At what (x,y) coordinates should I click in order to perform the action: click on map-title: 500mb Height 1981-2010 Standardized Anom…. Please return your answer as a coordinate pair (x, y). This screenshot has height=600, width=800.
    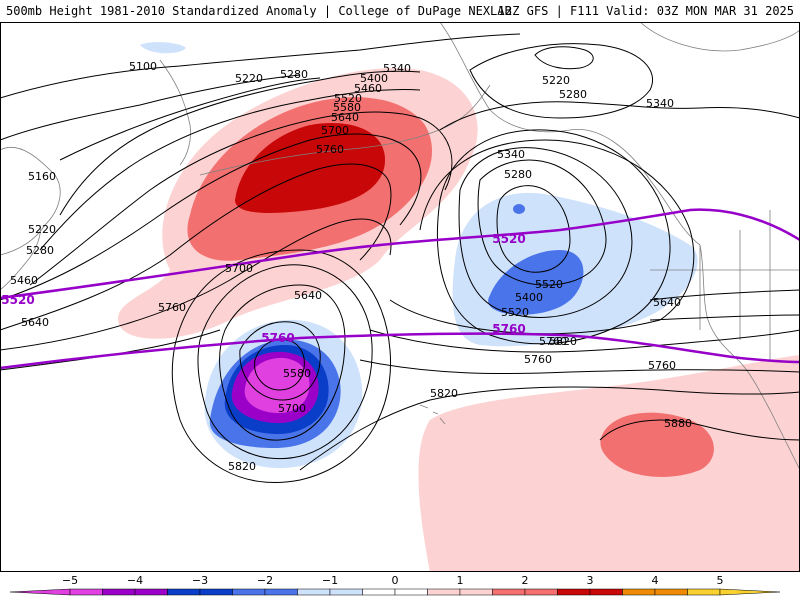
    Looking at the image, I should click on (259, 11).